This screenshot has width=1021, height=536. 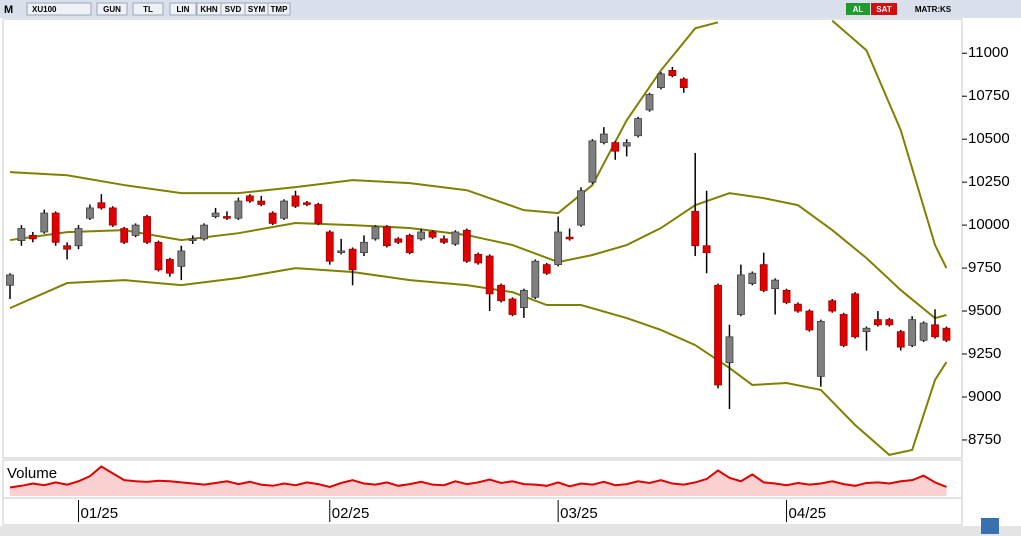 What do you see at coordinates (984, 396) in the screenshot?
I see `y-tick-label: 9000` at bounding box center [984, 396].